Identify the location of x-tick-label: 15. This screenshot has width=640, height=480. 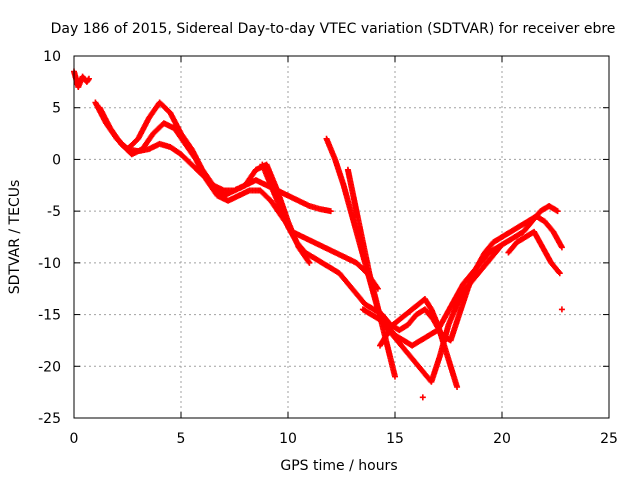
(395, 439).